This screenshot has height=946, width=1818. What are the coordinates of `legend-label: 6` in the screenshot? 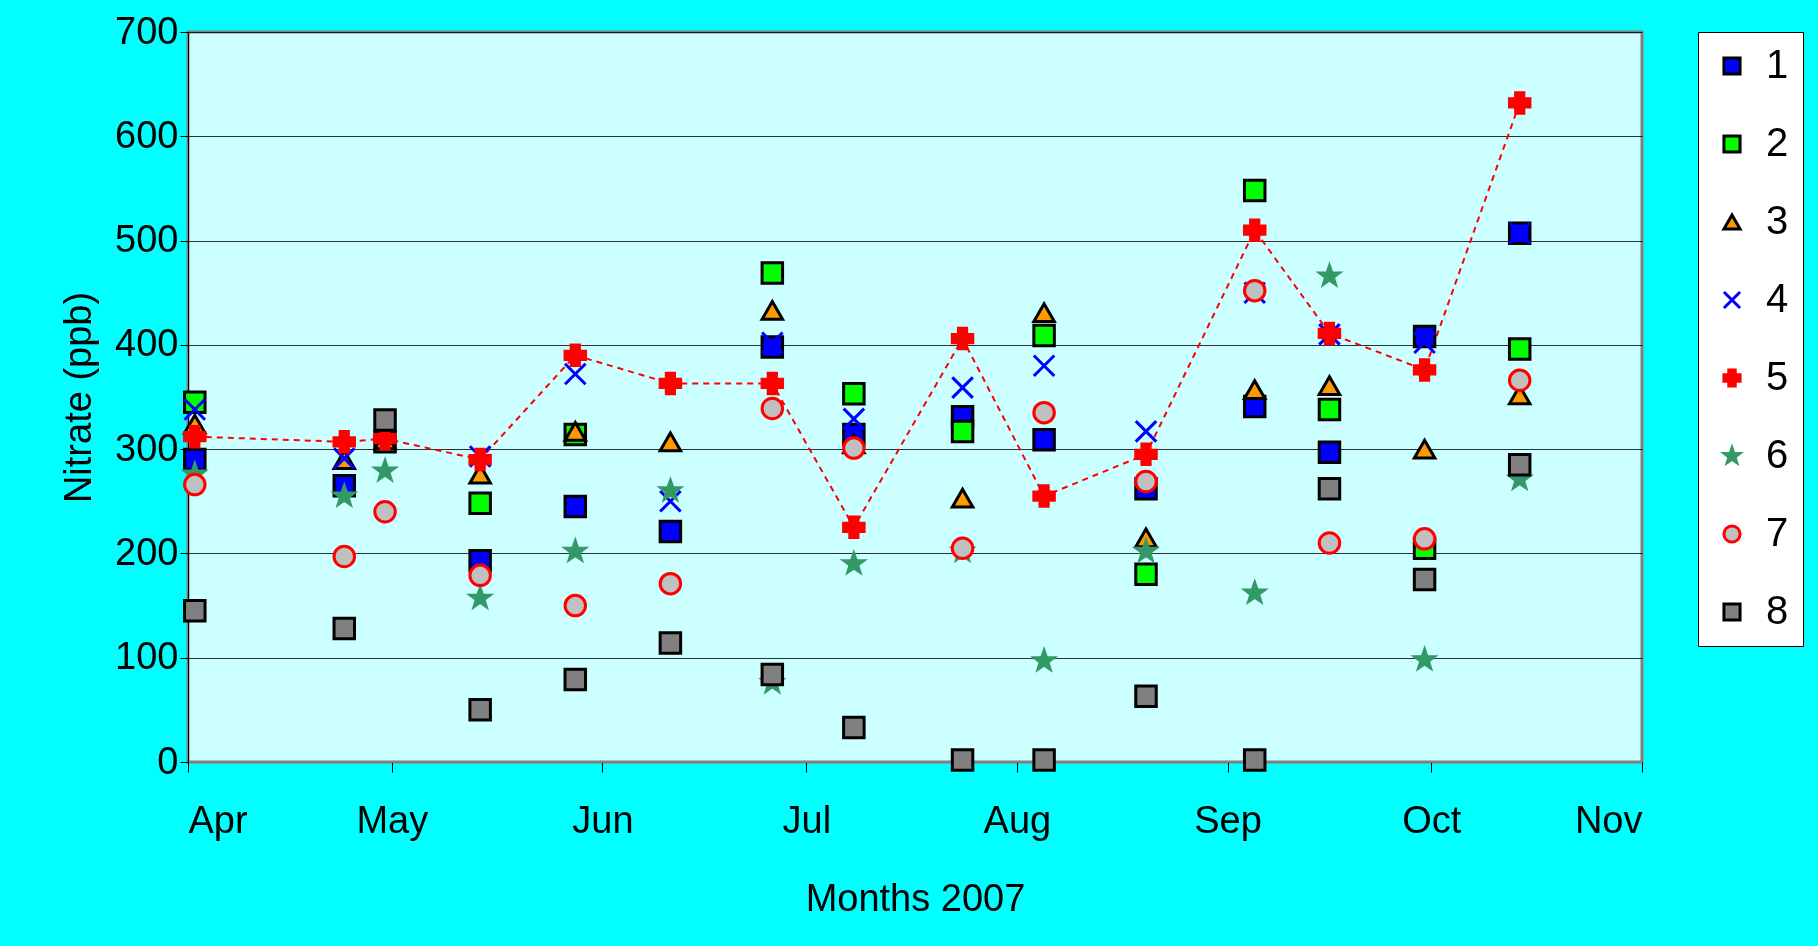 It's located at (1777, 454).